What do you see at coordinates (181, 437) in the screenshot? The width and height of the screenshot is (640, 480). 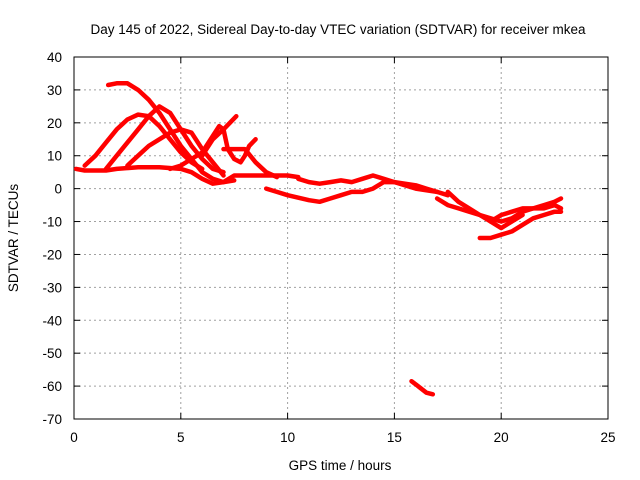 I see `x-tick-label: 5` at bounding box center [181, 437].